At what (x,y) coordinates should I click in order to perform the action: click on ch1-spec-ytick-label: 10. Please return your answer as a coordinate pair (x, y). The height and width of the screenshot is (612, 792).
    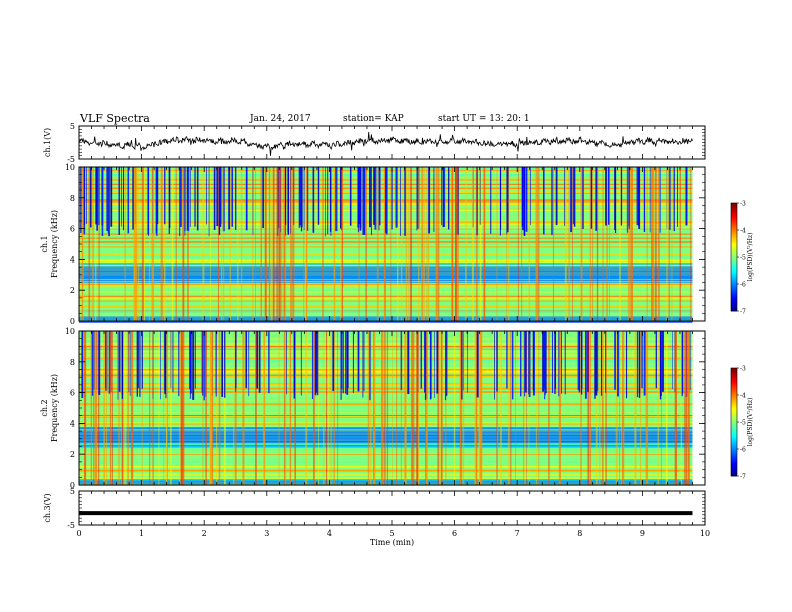
    Looking at the image, I should click on (70, 167).